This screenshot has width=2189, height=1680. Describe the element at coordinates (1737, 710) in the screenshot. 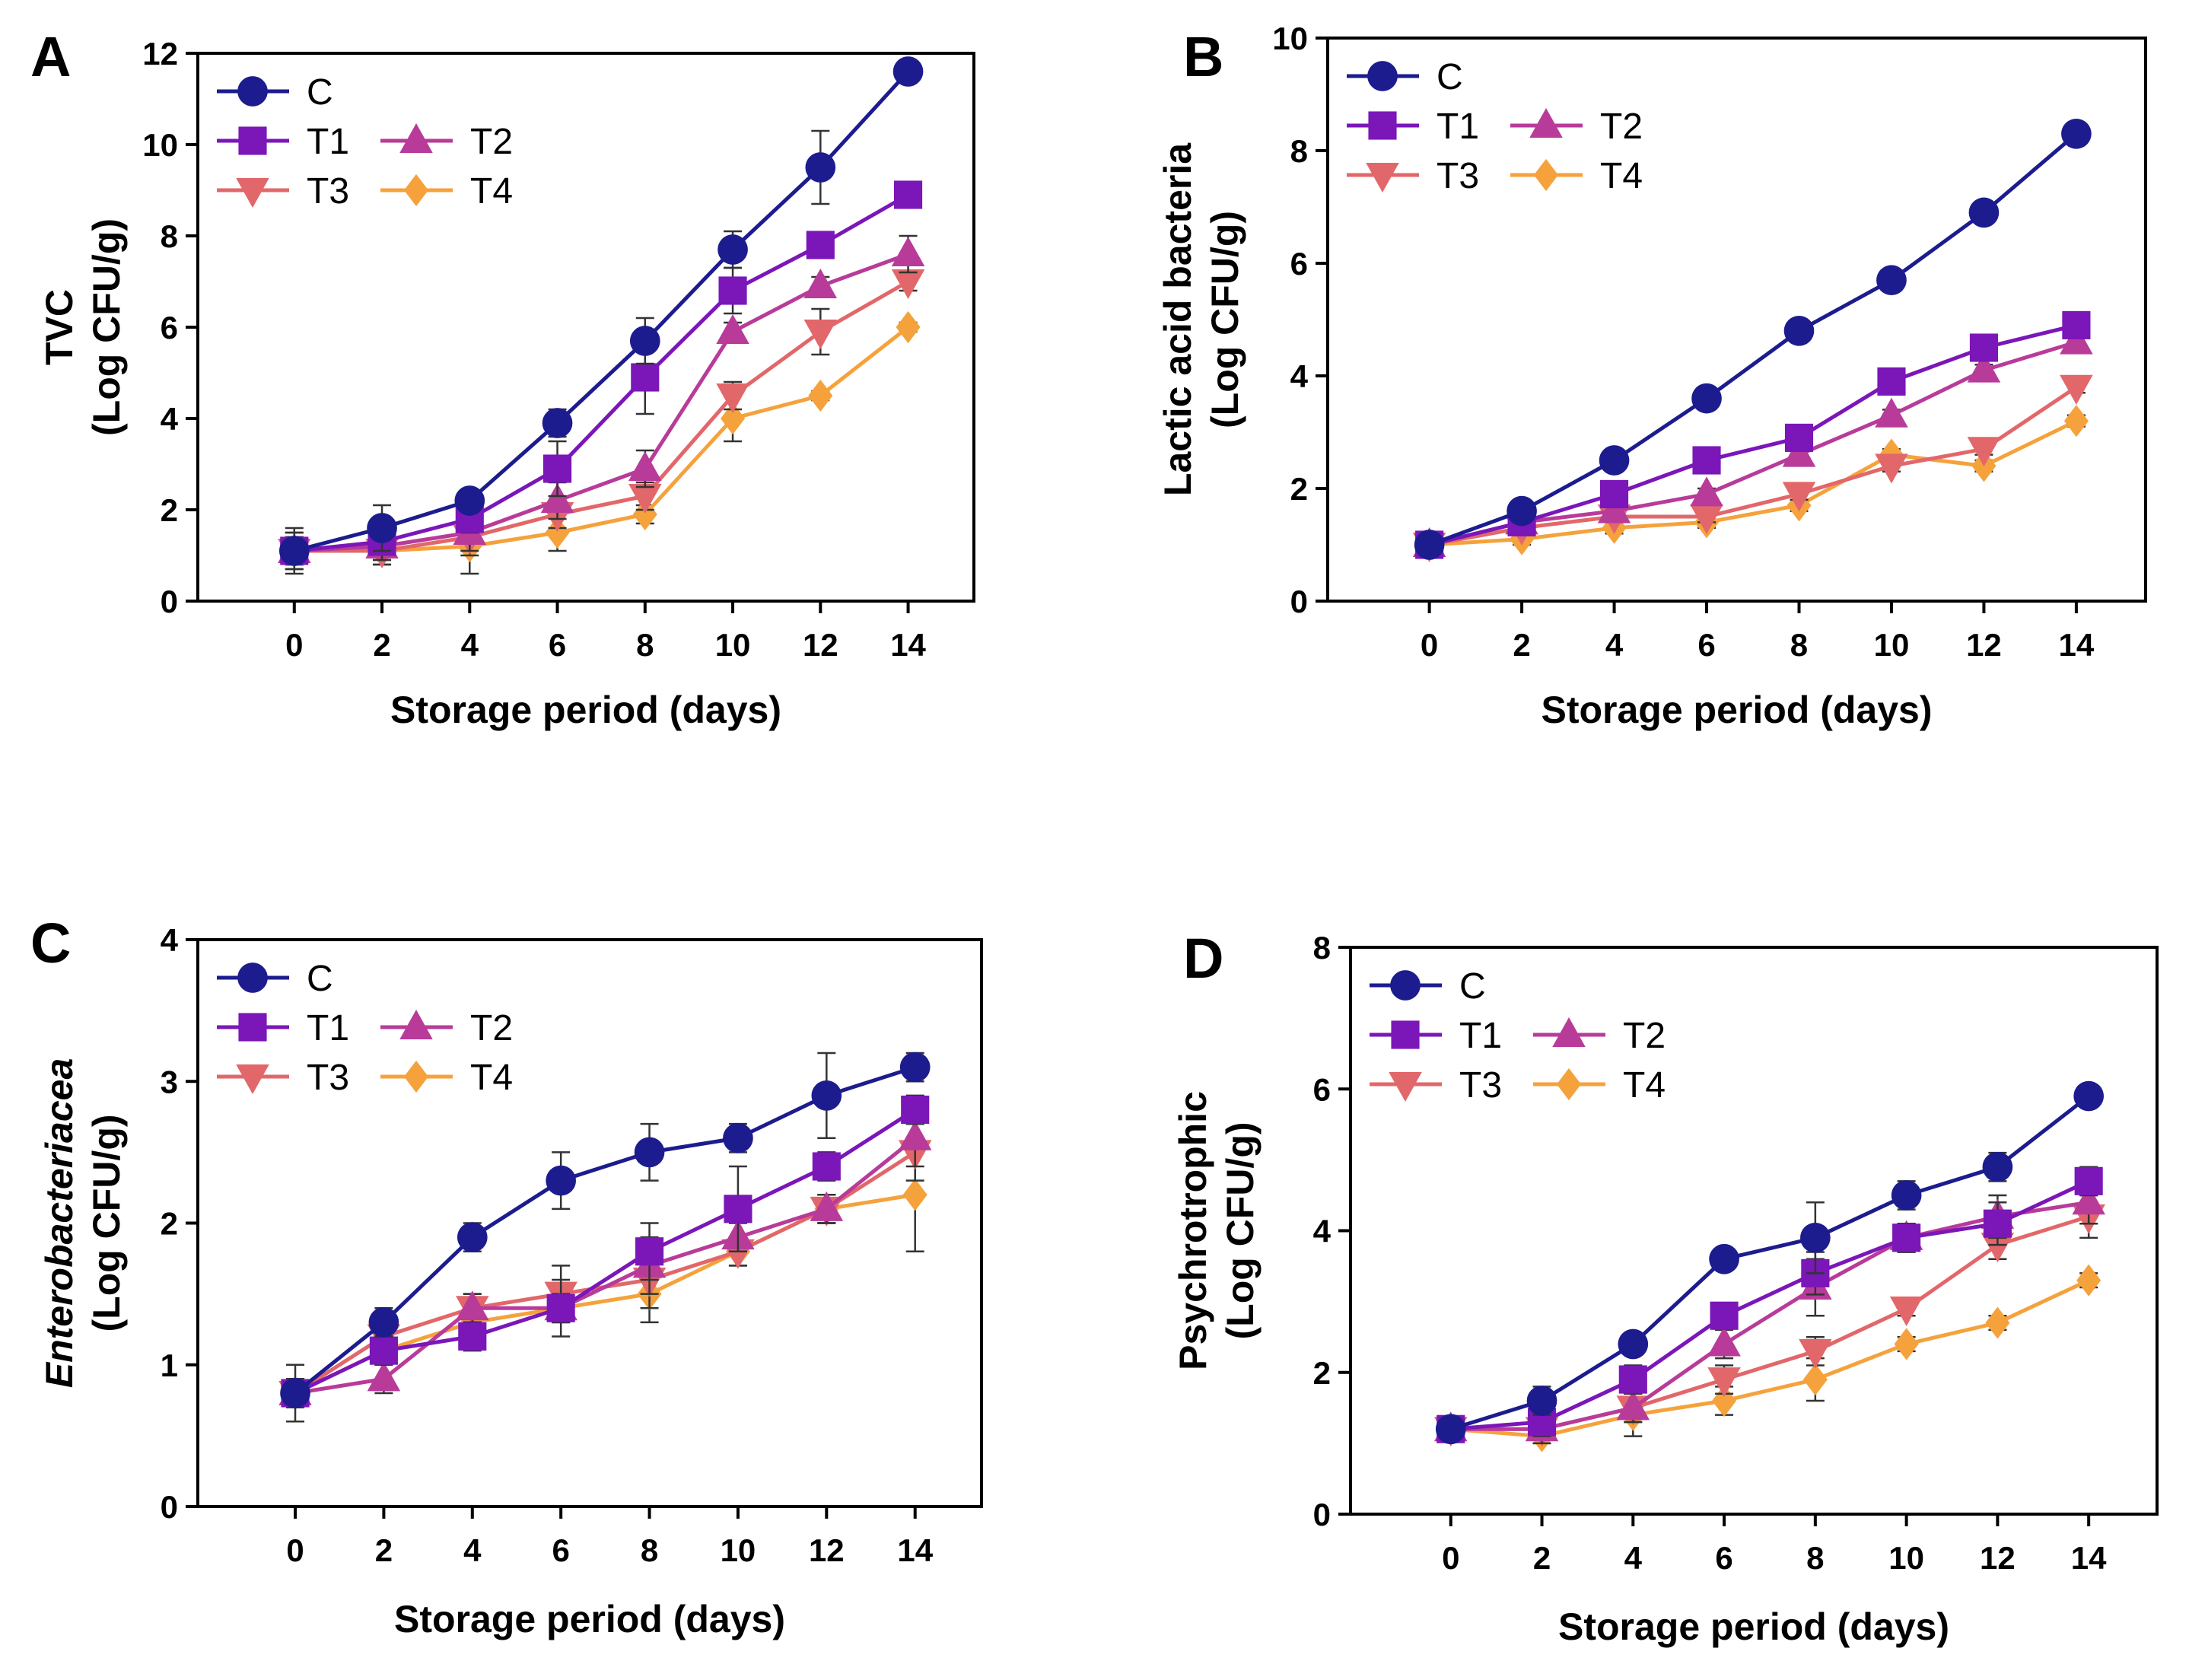

I see `x-axis-title-b: Storage period (days)` at that location.